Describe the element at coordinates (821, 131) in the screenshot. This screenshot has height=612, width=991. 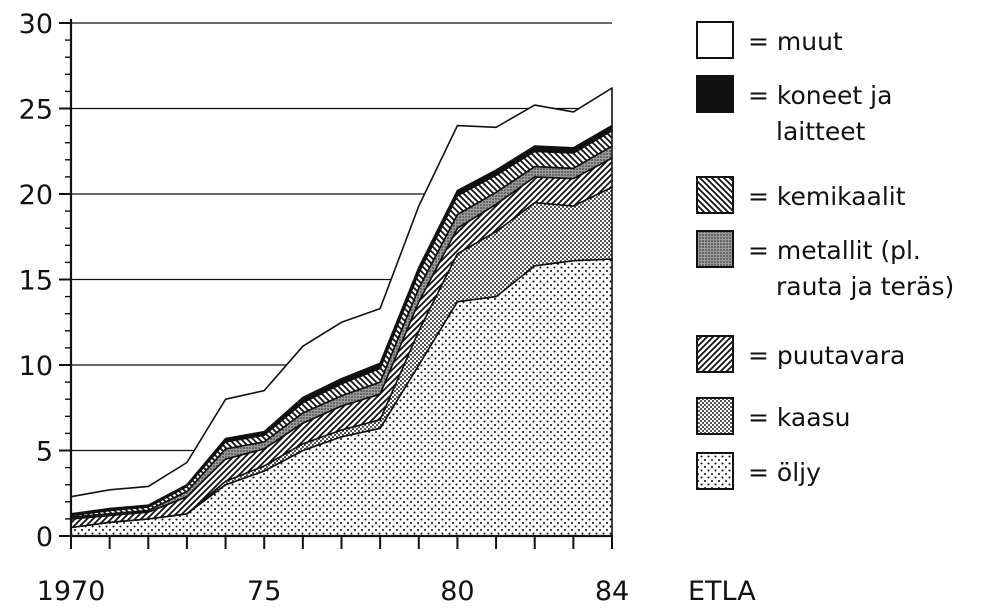
I see `legend-label-1-line-1: laitteet` at that location.